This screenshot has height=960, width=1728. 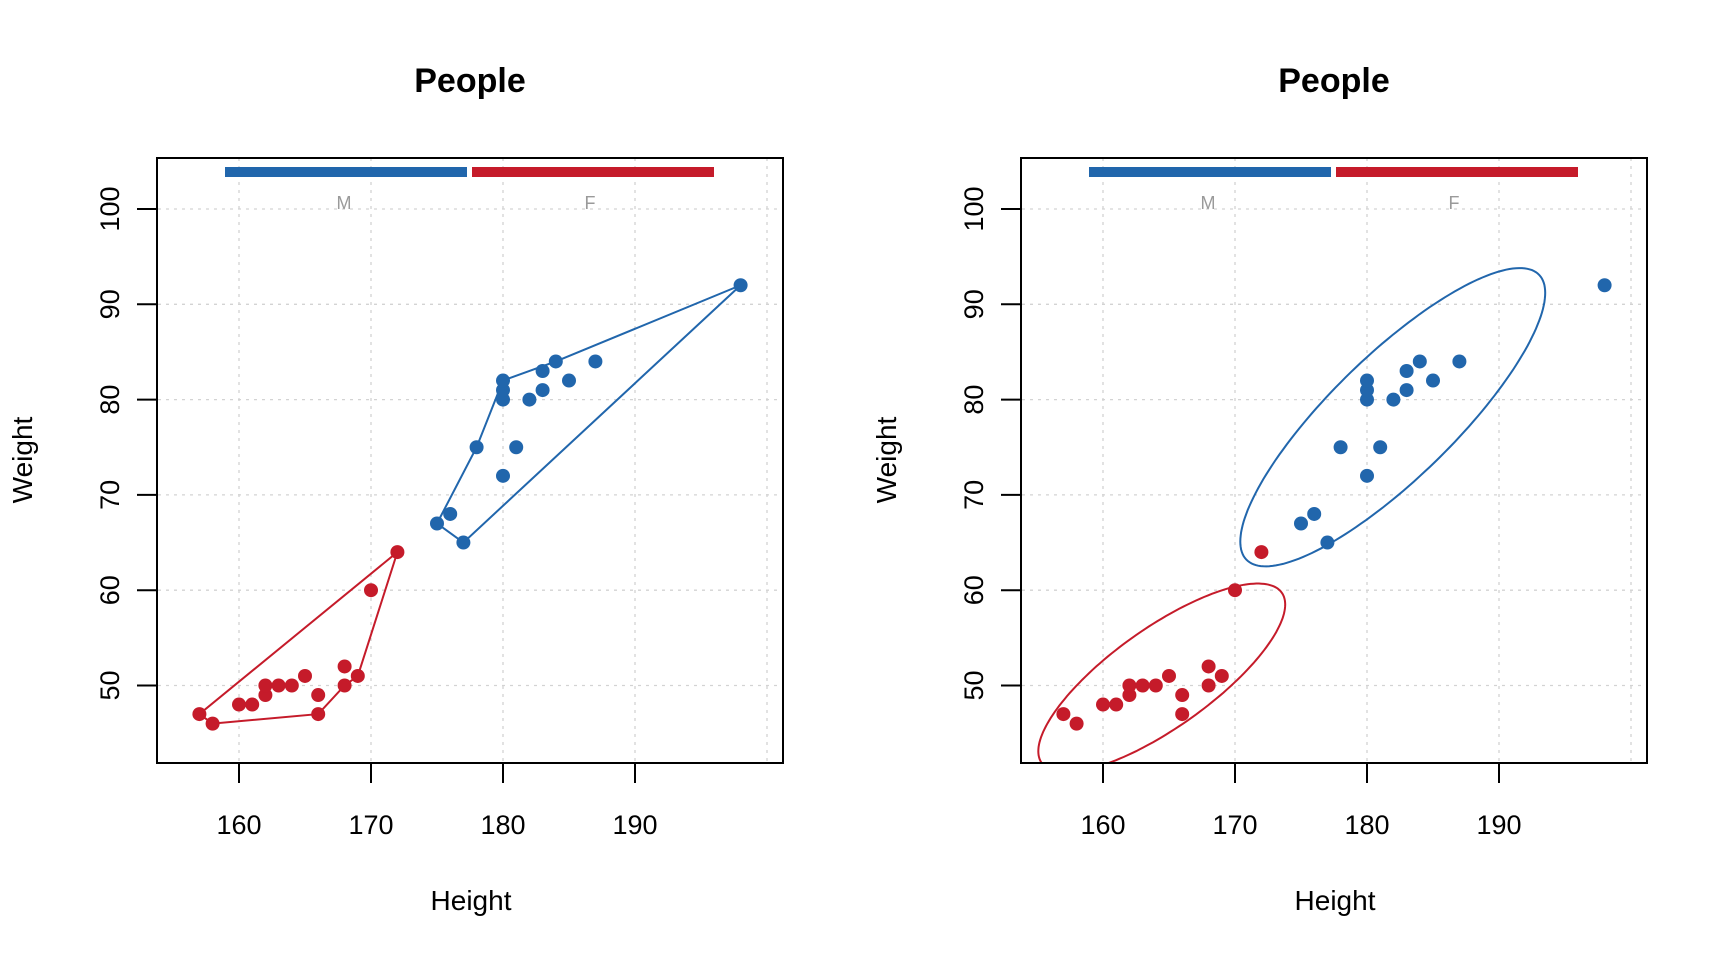 I want to click on hull-overlays, so click(x=469, y=504).